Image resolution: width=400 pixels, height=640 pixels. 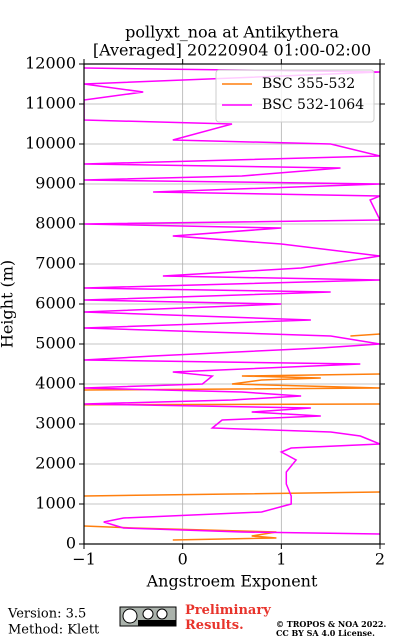 What do you see at coordinates (313, 105) in the screenshot?
I see `legend-label: BSC 532-1064` at bounding box center [313, 105].